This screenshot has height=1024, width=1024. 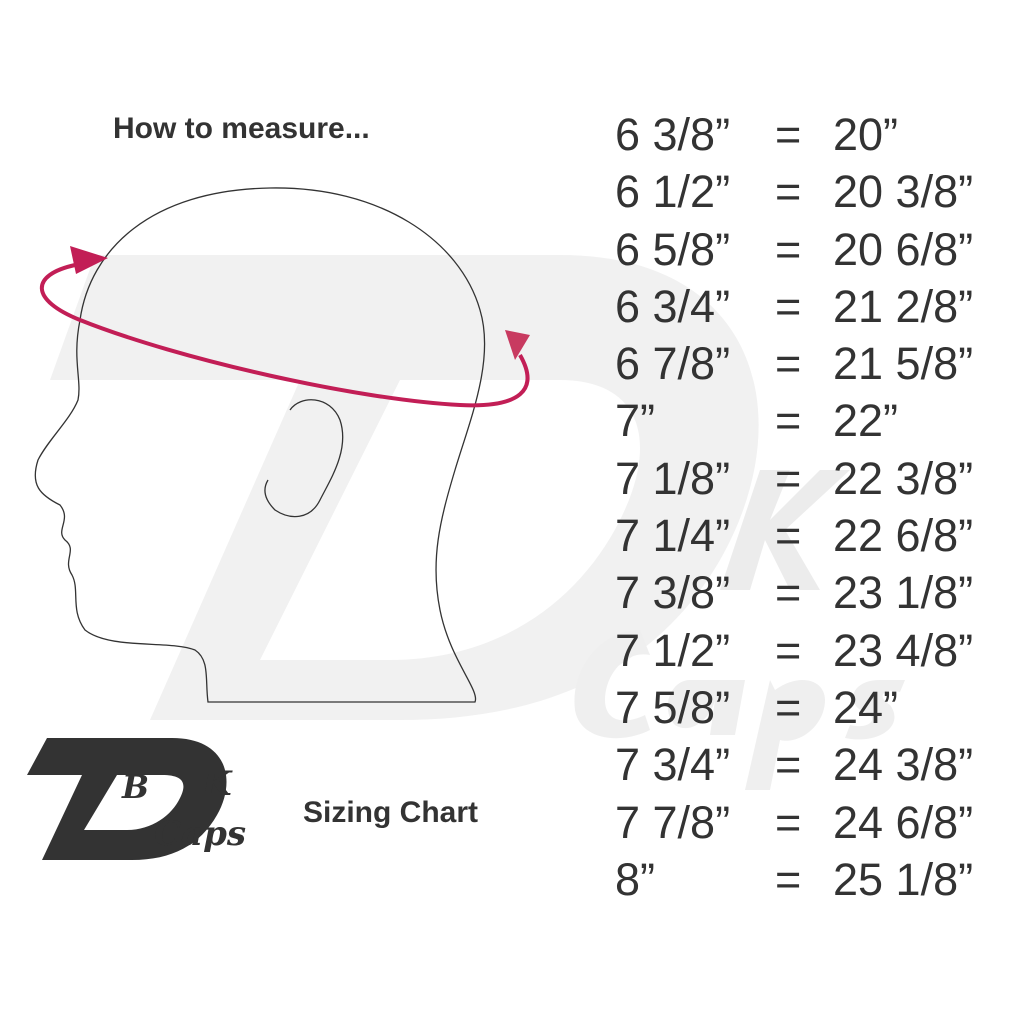 What do you see at coordinates (903, 192) in the screenshot?
I see `head-size: 20 3/8”` at bounding box center [903, 192].